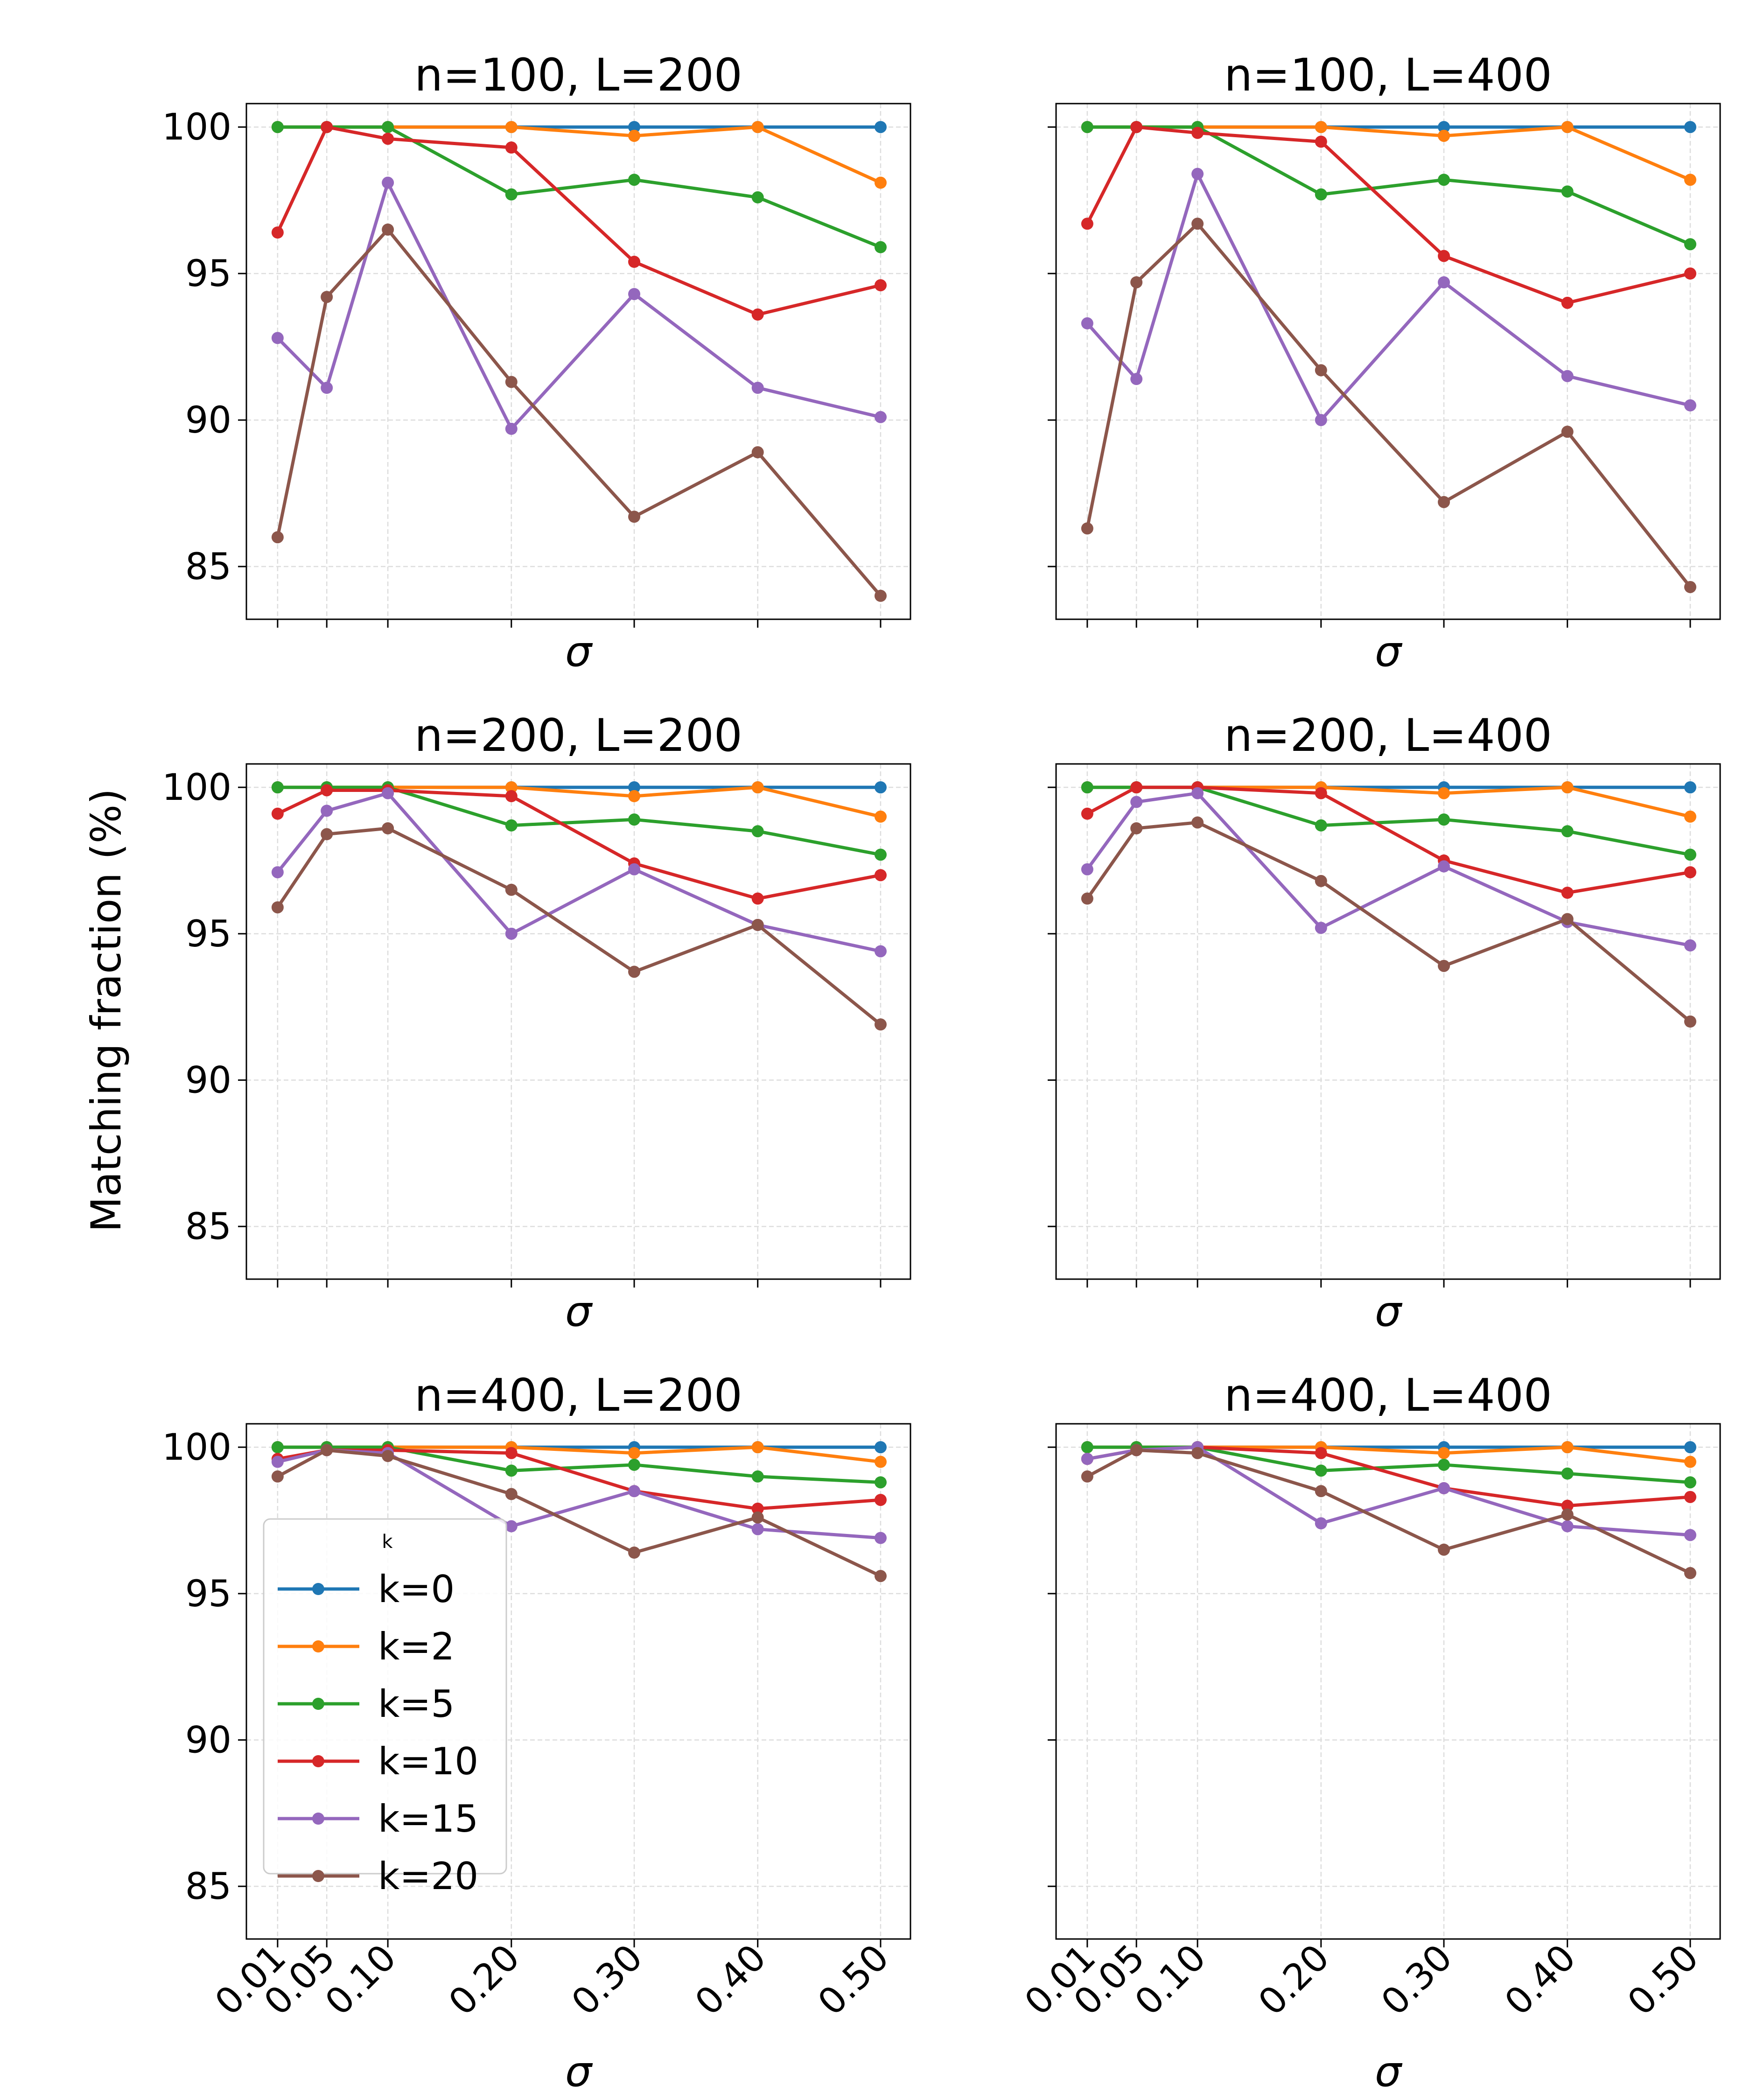  I want to click on panel-title: n=400, L=200, so click(578, 1395).